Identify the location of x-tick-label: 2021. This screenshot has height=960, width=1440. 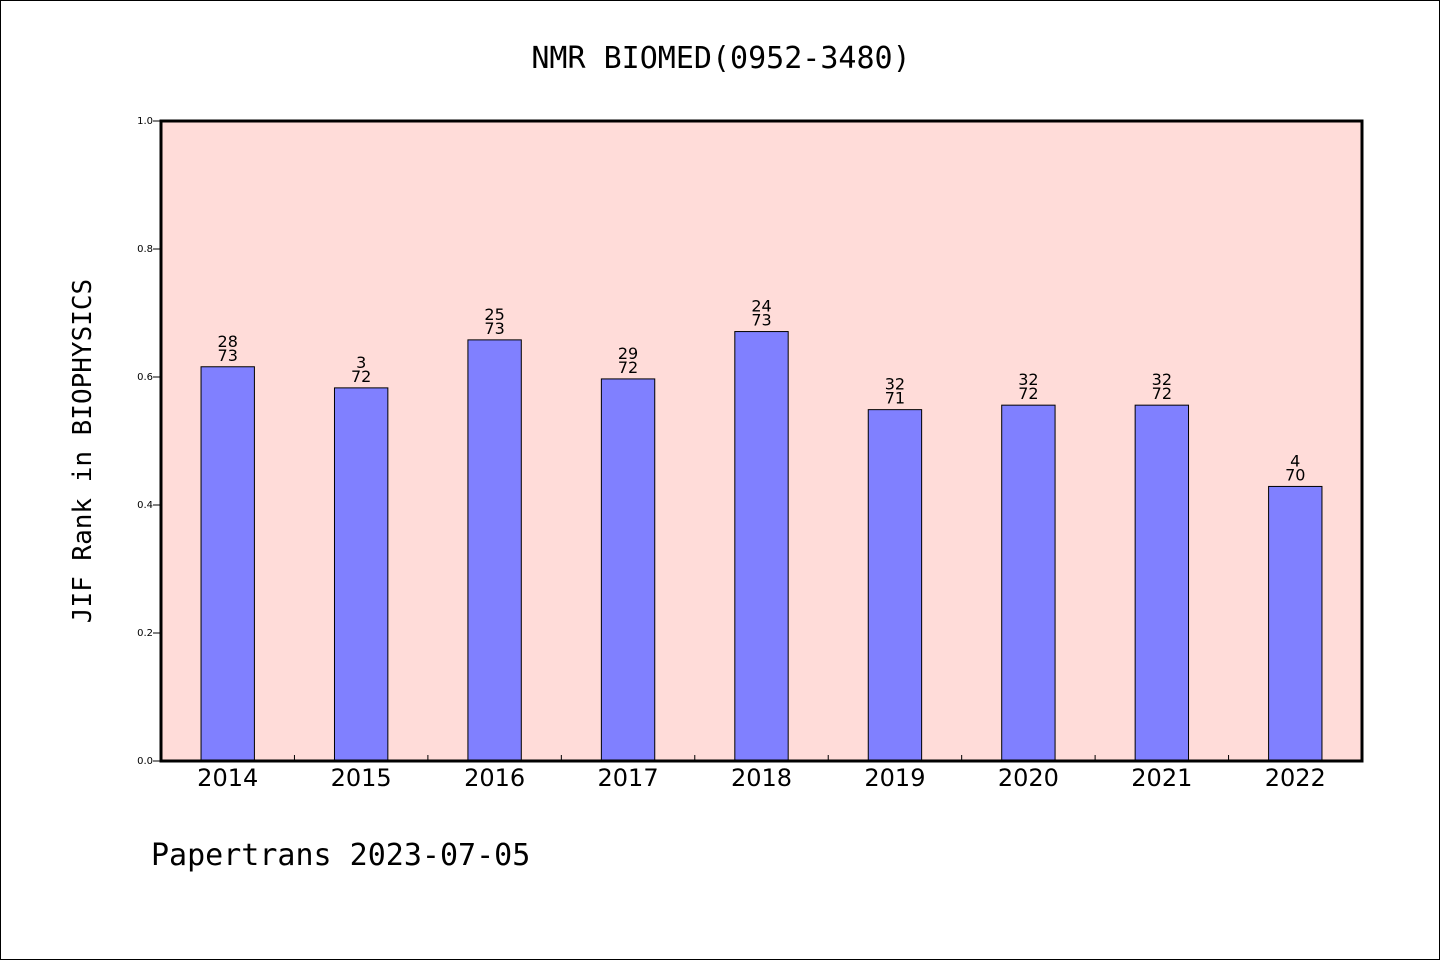
(1161, 778).